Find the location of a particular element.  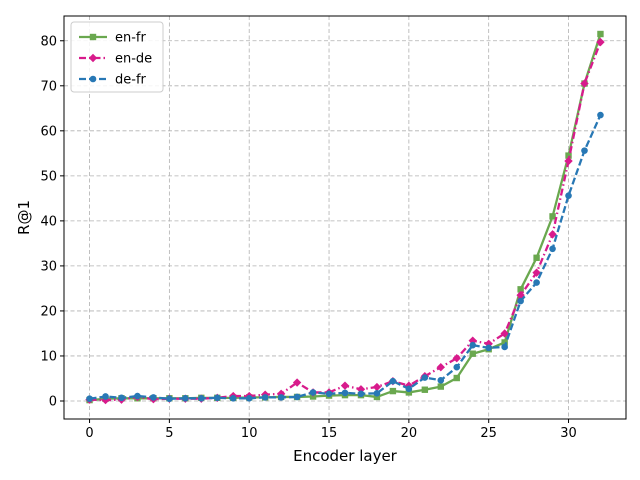

x-tick-label: 0 is located at coordinates (89, 433).